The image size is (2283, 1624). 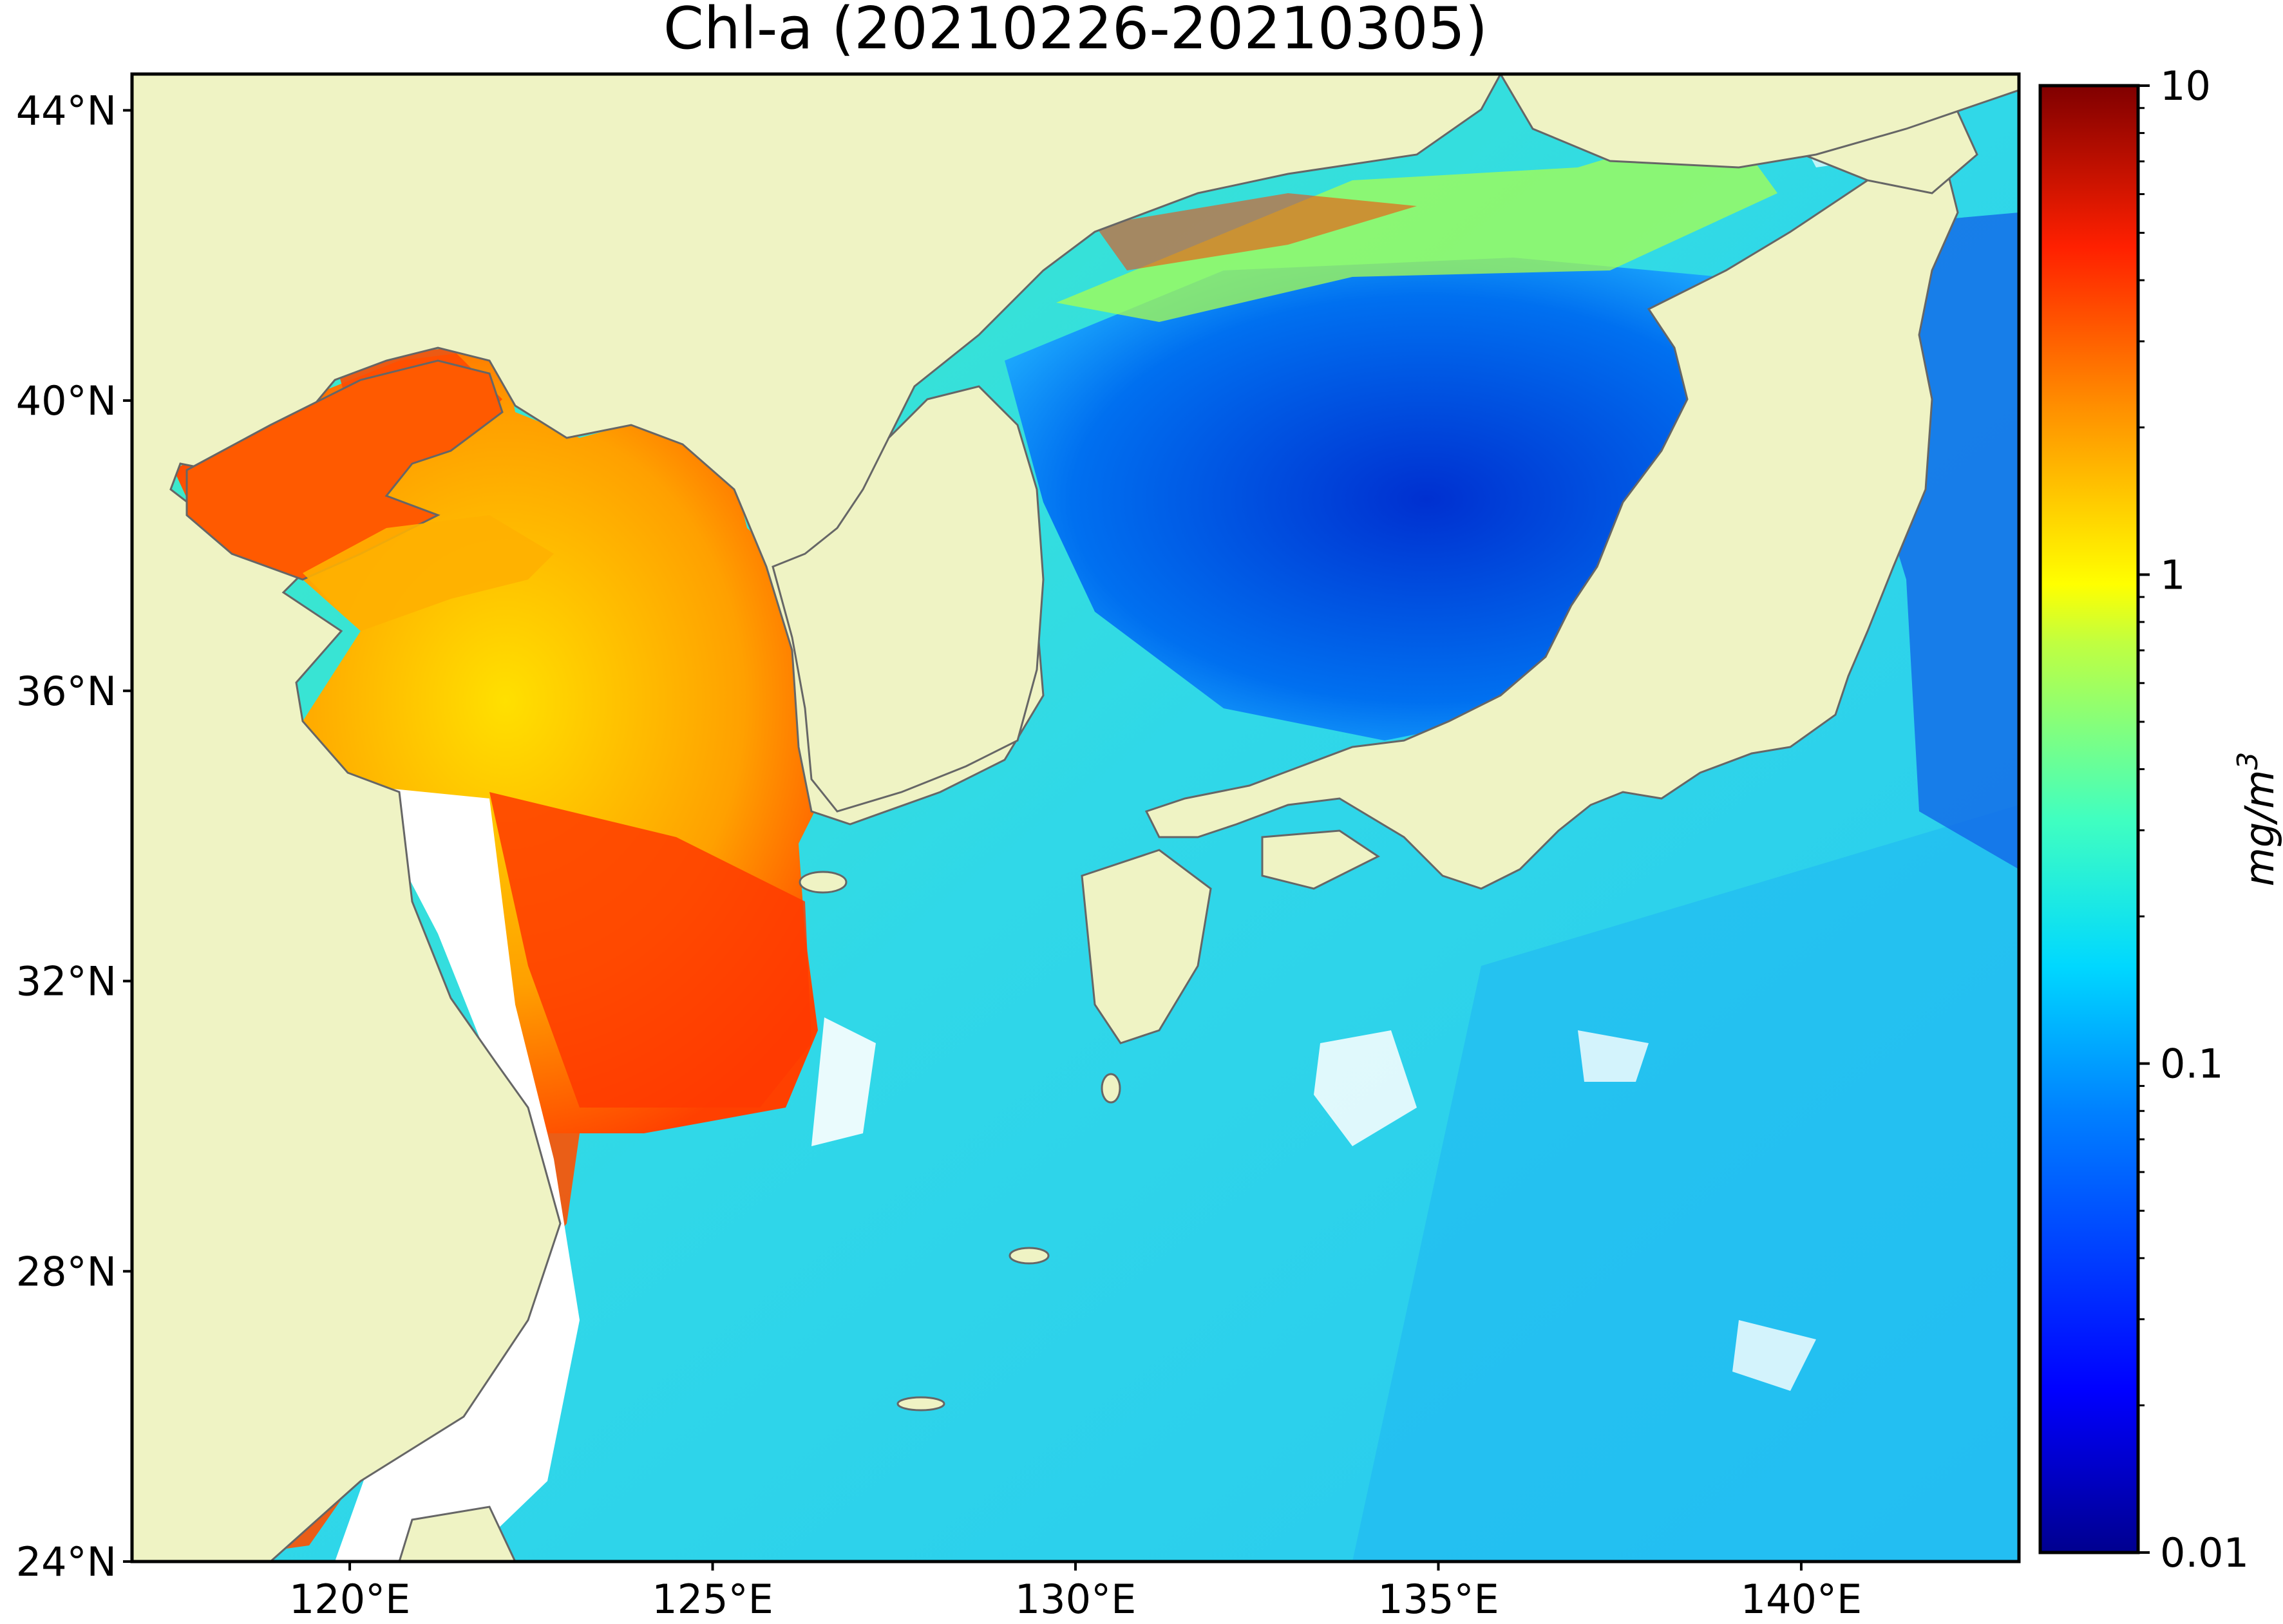 What do you see at coordinates (350, 1600) in the screenshot?
I see `lon-tick-label: 120°E` at bounding box center [350, 1600].